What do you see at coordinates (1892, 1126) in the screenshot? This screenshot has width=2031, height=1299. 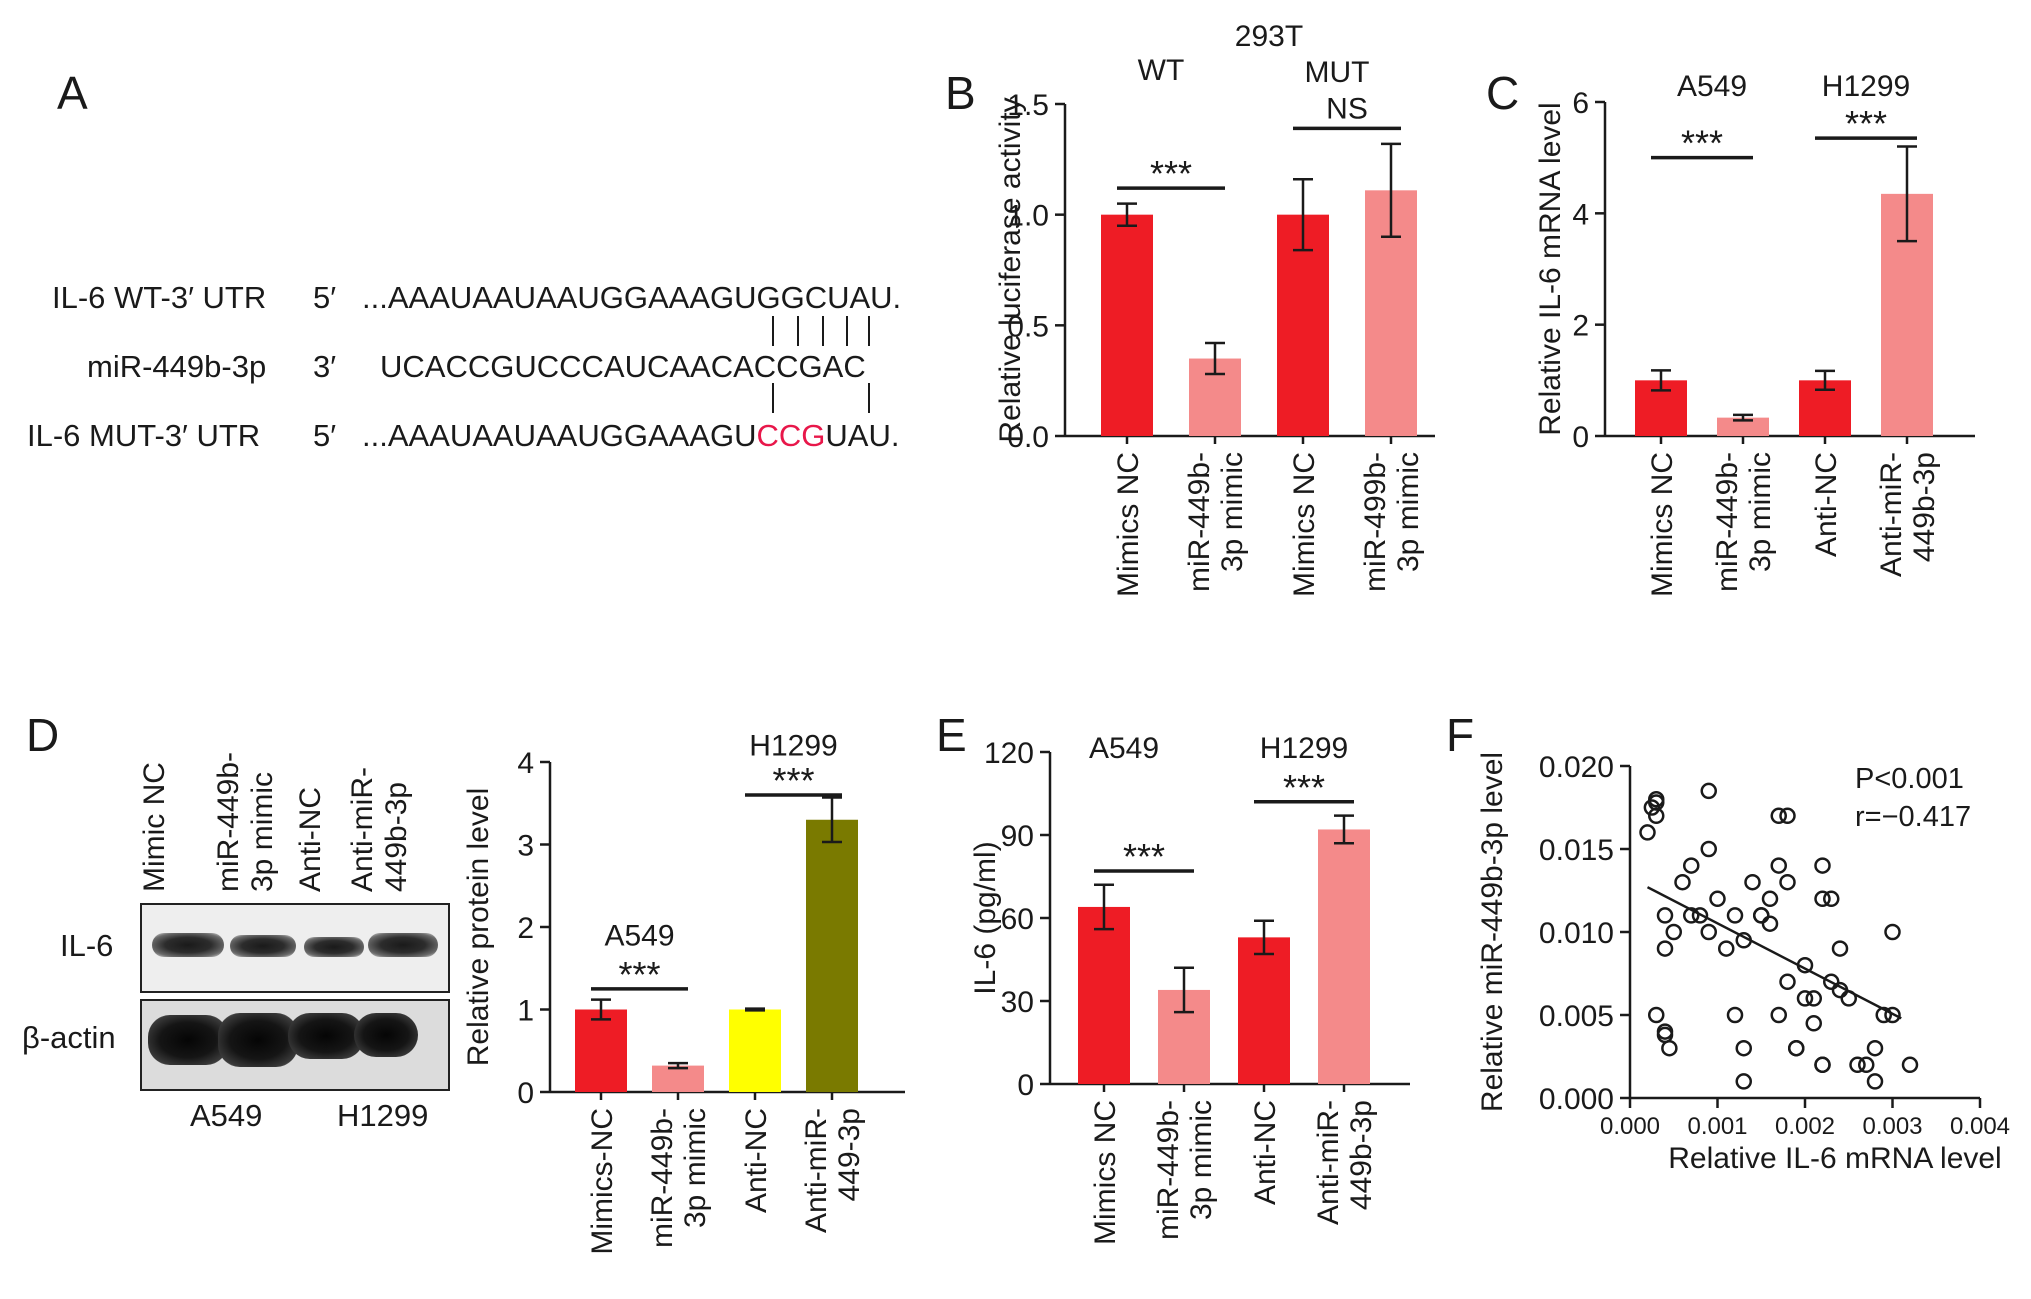 I see `x-tick-label: 0.003` at bounding box center [1892, 1126].